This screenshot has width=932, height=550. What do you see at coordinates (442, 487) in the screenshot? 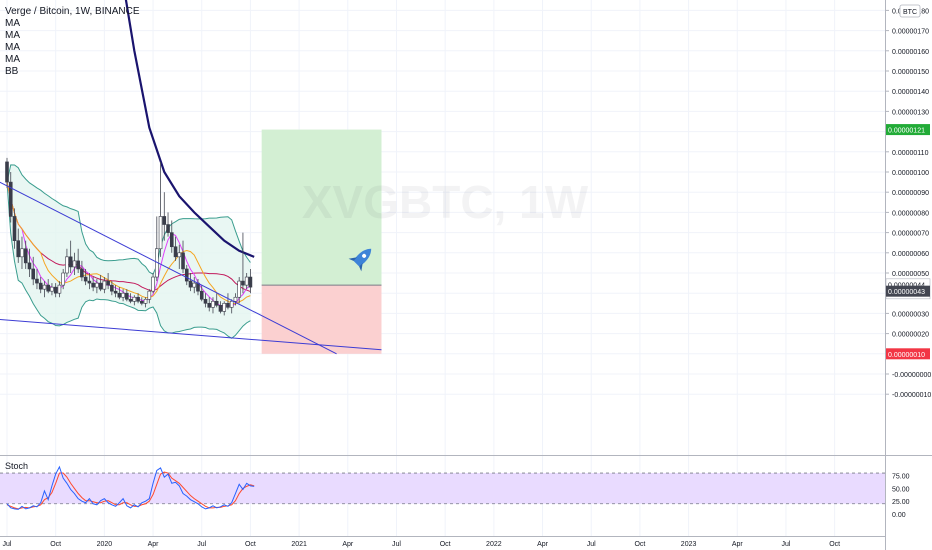
I see `stoch-pane` at bounding box center [442, 487].